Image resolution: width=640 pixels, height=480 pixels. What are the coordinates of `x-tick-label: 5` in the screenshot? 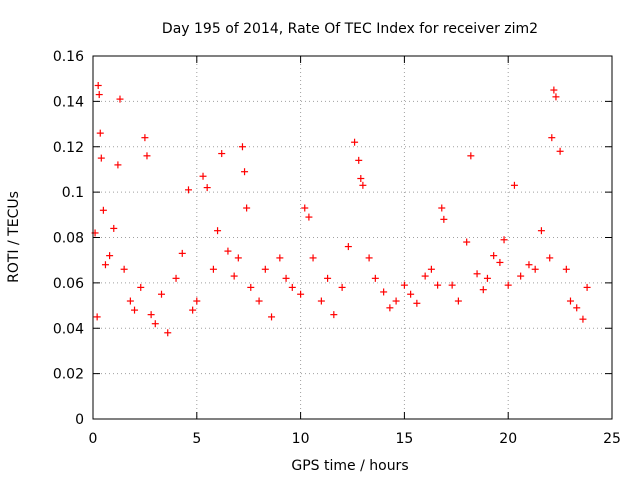 It's located at (196, 439).